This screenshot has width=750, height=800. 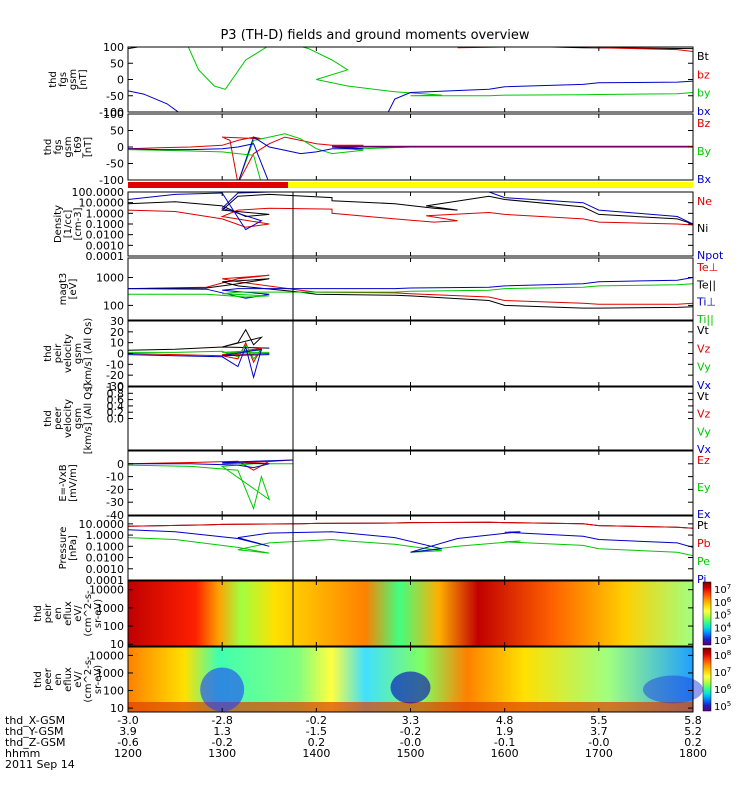 I want to click on y-axis-label: thdpeerenefluxeV/(cm^2-s-sr-eV), so click(x=68, y=679).